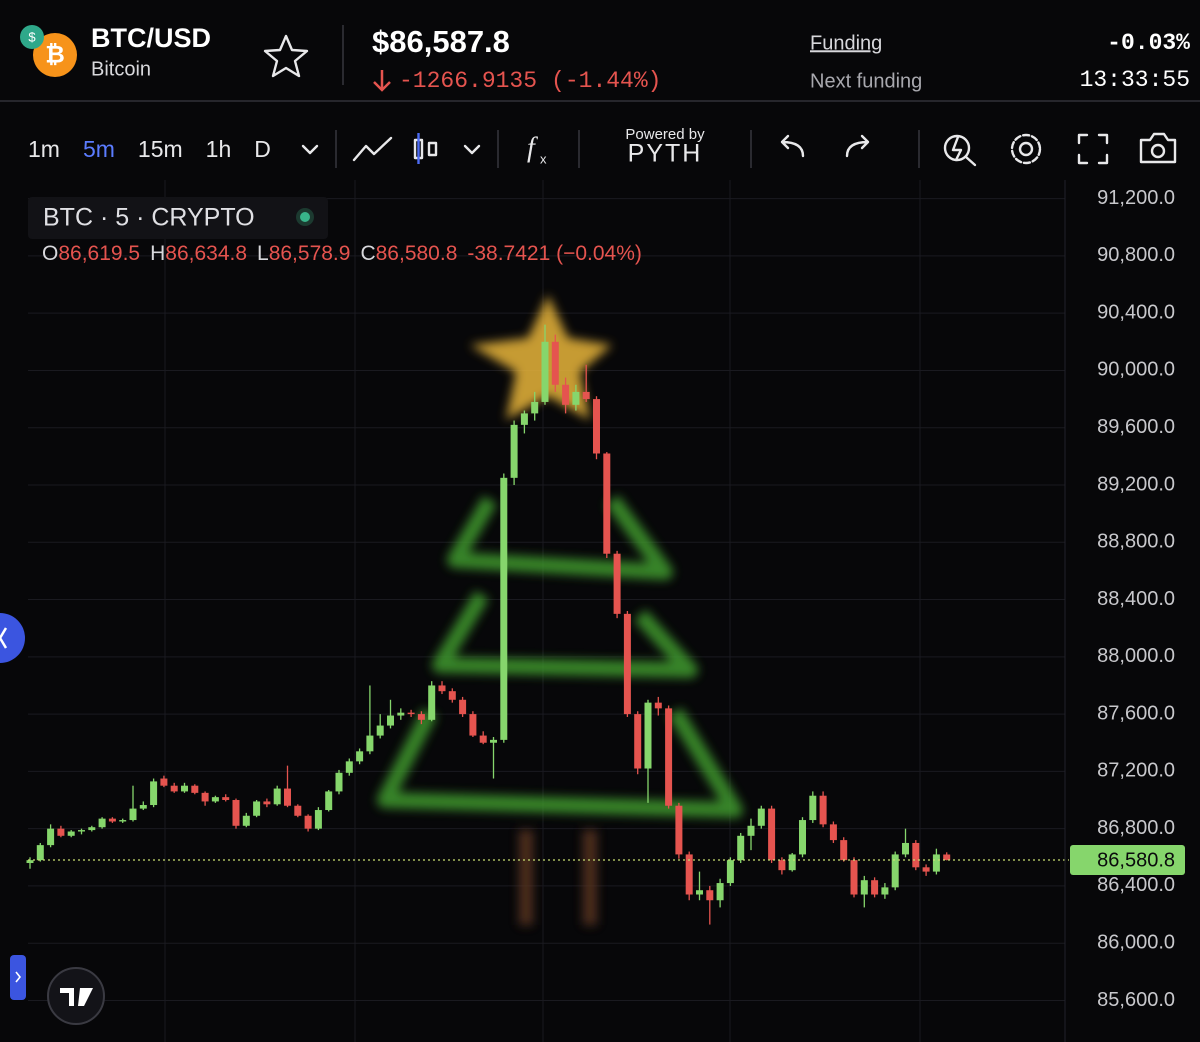 This screenshot has height=1042, width=1200. What do you see at coordinates (964, 151) in the screenshot?
I see `alert-icon` at bounding box center [964, 151].